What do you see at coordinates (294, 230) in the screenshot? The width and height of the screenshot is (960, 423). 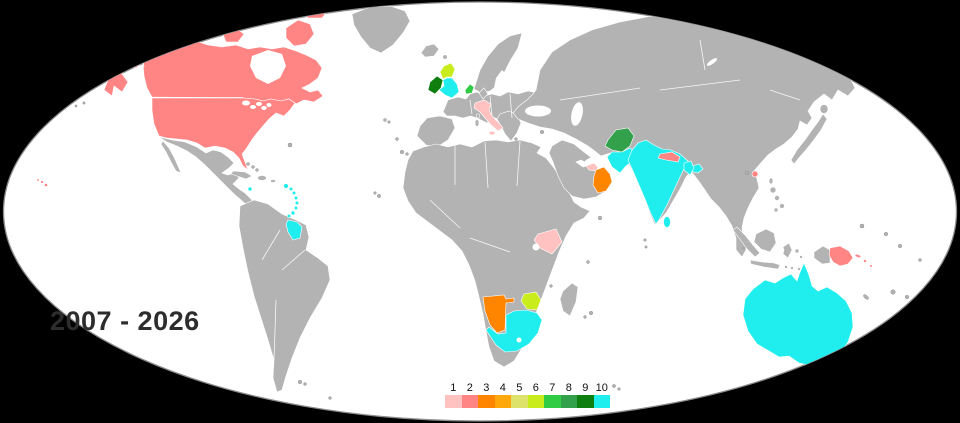 I see `country-guyana` at bounding box center [294, 230].